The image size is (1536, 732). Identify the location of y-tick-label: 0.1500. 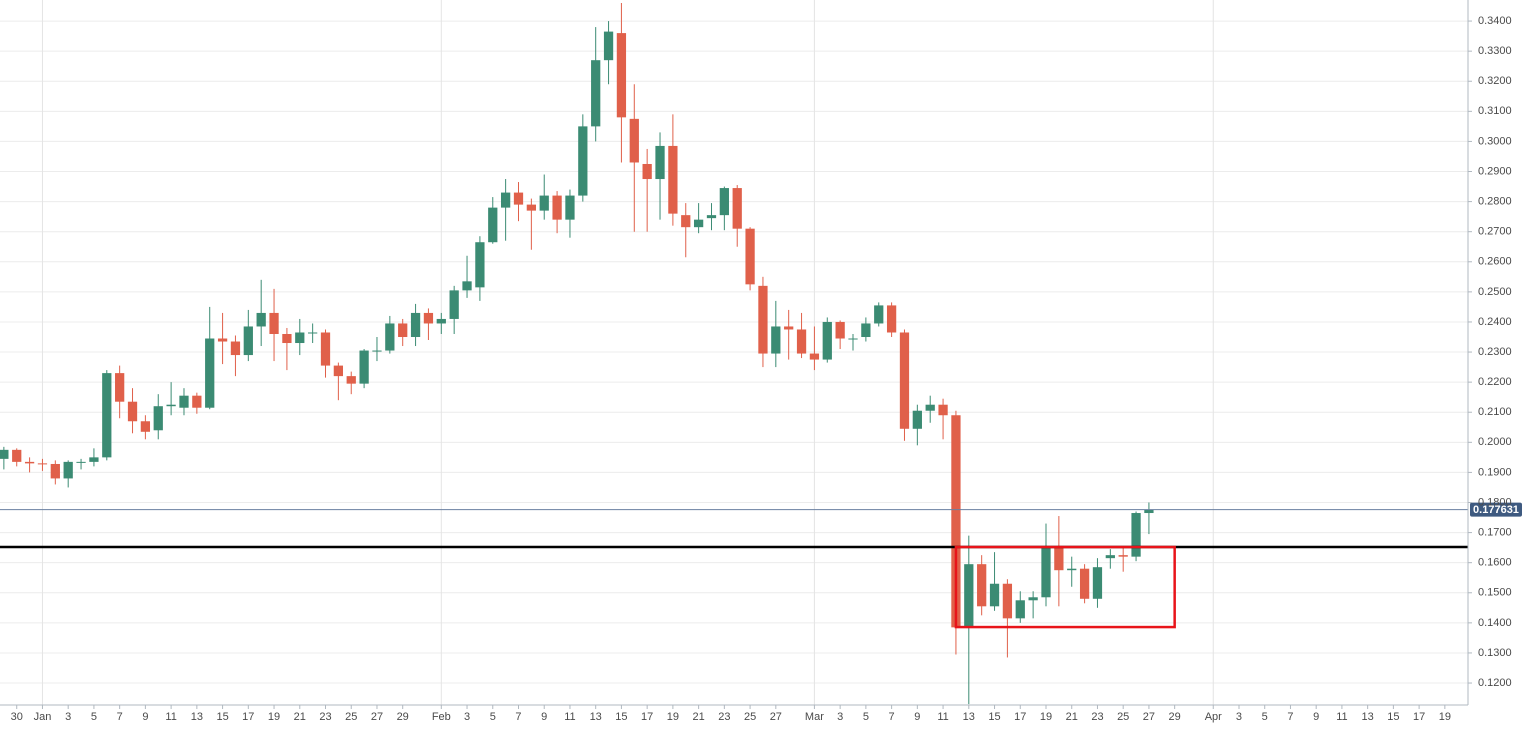
(1495, 593).